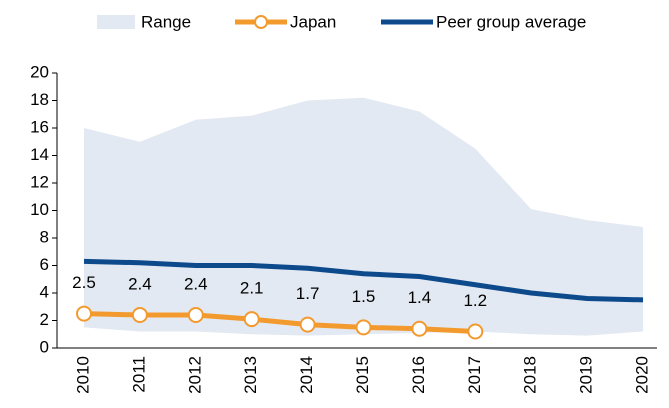 The height and width of the screenshot is (408, 669). What do you see at coordinates (84, 282) in the screenshot?
I see `data-label: 2.5` at bounding box center [84, 282].